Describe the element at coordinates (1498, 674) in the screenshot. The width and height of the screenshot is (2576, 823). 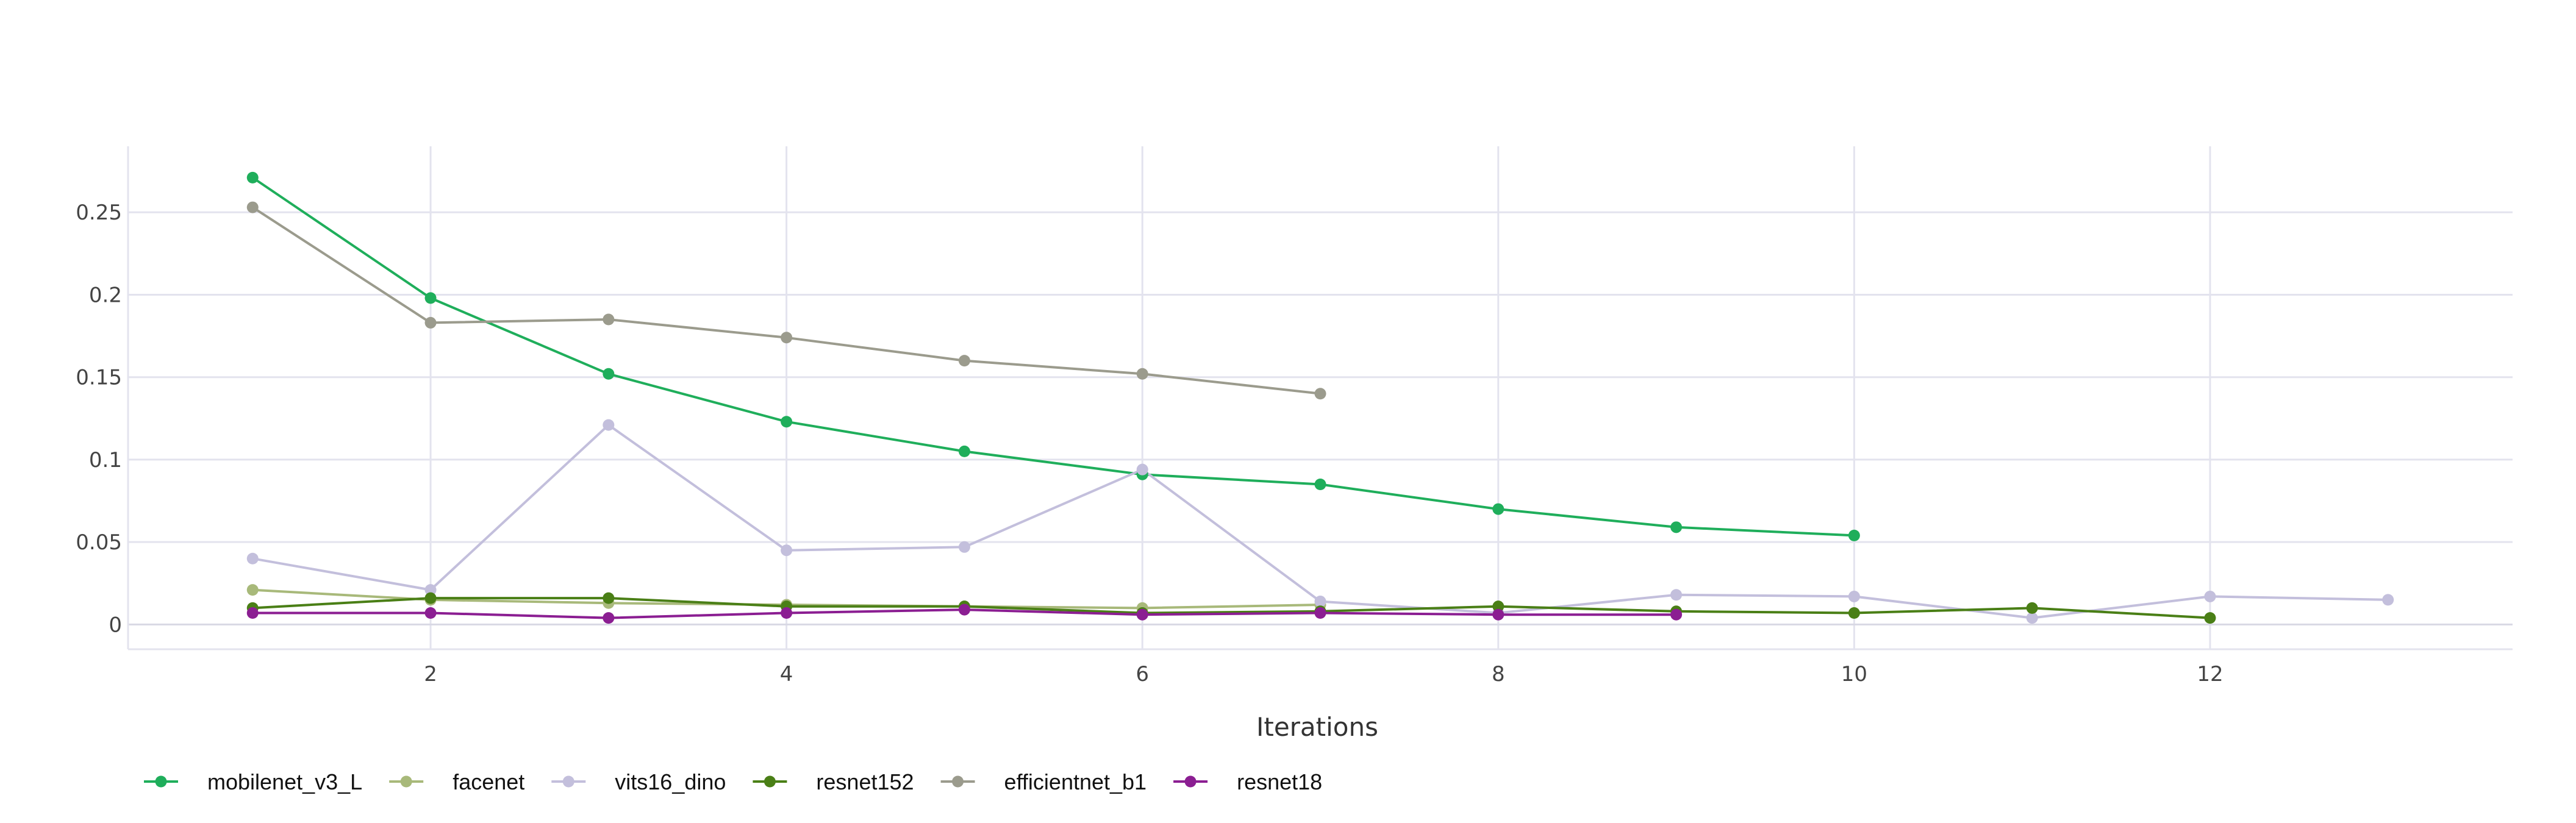
I see `x-tick-label: 8` at that location.